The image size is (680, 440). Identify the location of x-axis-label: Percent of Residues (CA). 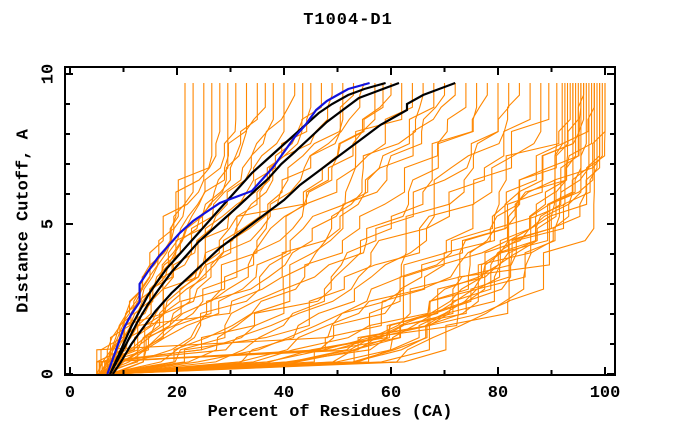
(330, 412).